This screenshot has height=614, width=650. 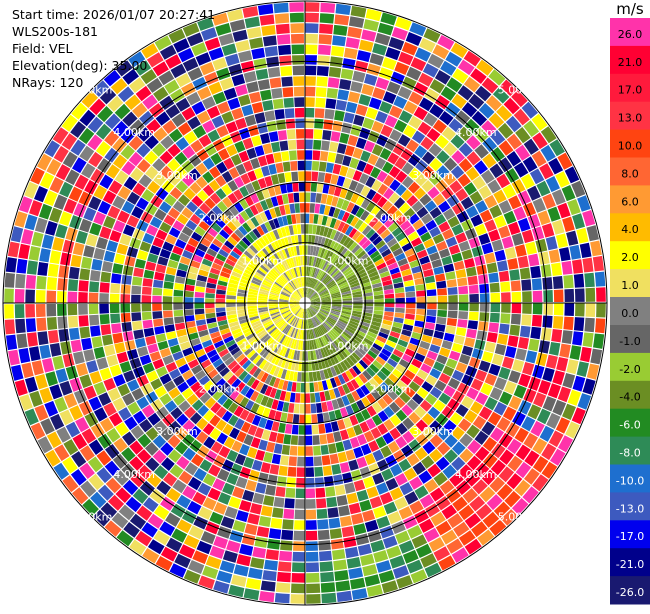 I want to click on colorbar-tick-label: -1.0, so click(x=629, y=341).